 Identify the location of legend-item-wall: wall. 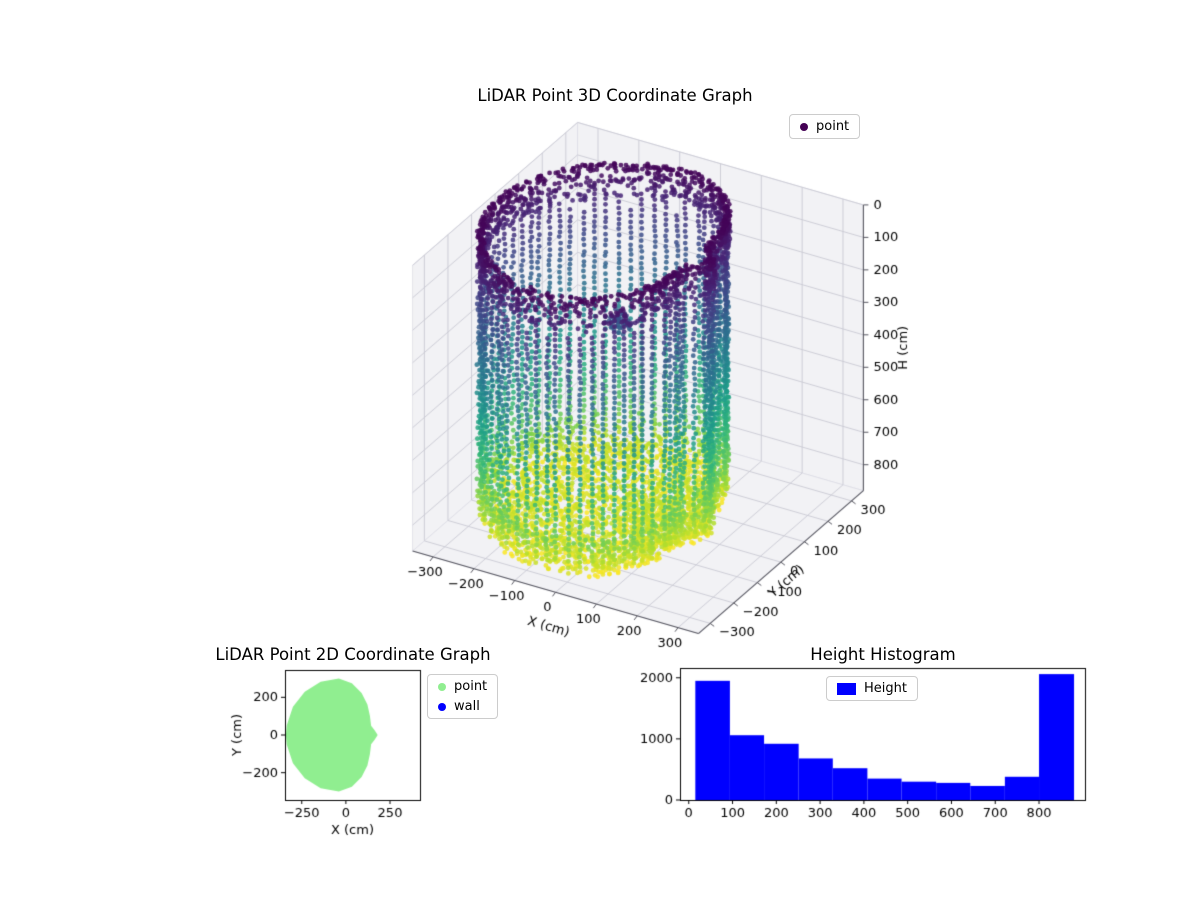
(462, 706).